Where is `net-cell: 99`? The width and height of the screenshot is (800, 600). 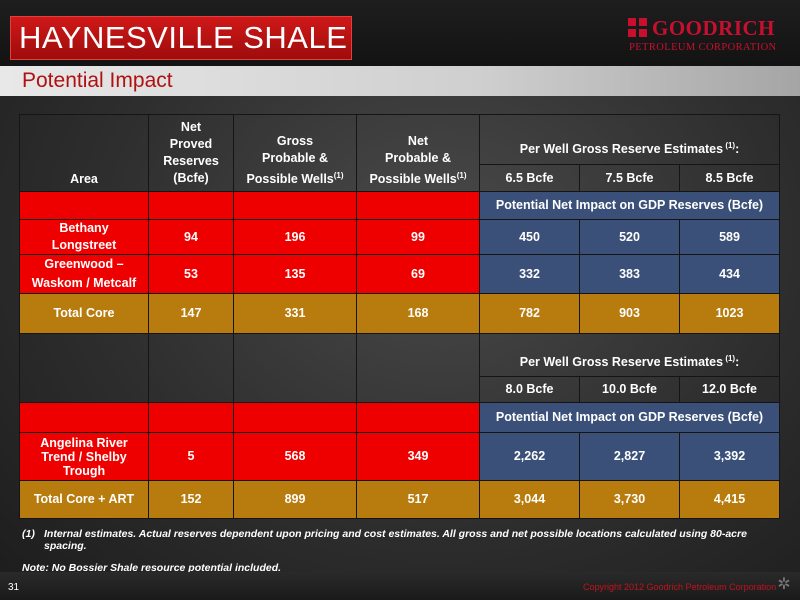
net-cell: 99 is located at coordinates (418, 237).